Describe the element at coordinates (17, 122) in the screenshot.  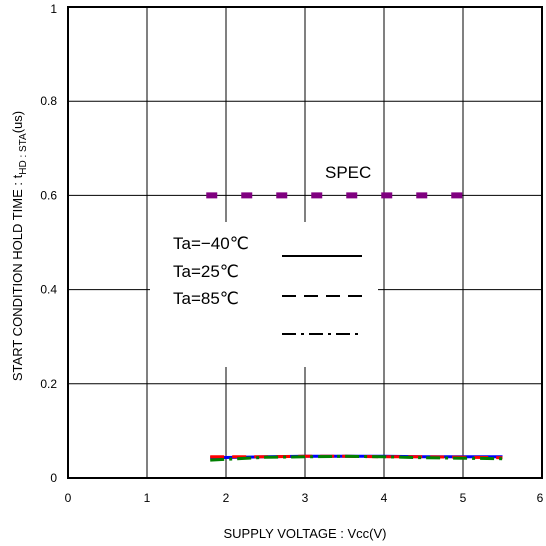
I see `y-axis-label-suffix: (us)` at that location.